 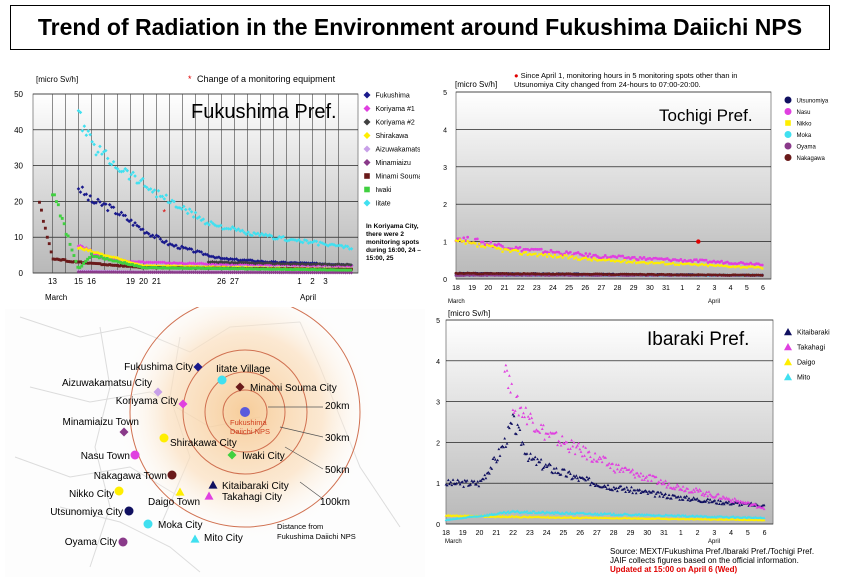 What do you see at coordinates (234, 281) in the screenshot?
I see `x-tick-label: 27` at bounding box center [234, 281].